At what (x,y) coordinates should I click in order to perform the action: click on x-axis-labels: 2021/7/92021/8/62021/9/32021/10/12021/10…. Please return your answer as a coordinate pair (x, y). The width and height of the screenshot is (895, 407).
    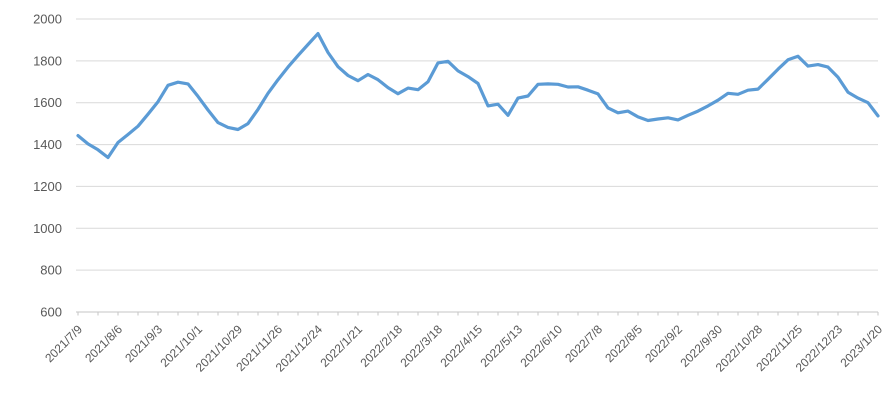
    Looking at the image, I should click on (463, 348).